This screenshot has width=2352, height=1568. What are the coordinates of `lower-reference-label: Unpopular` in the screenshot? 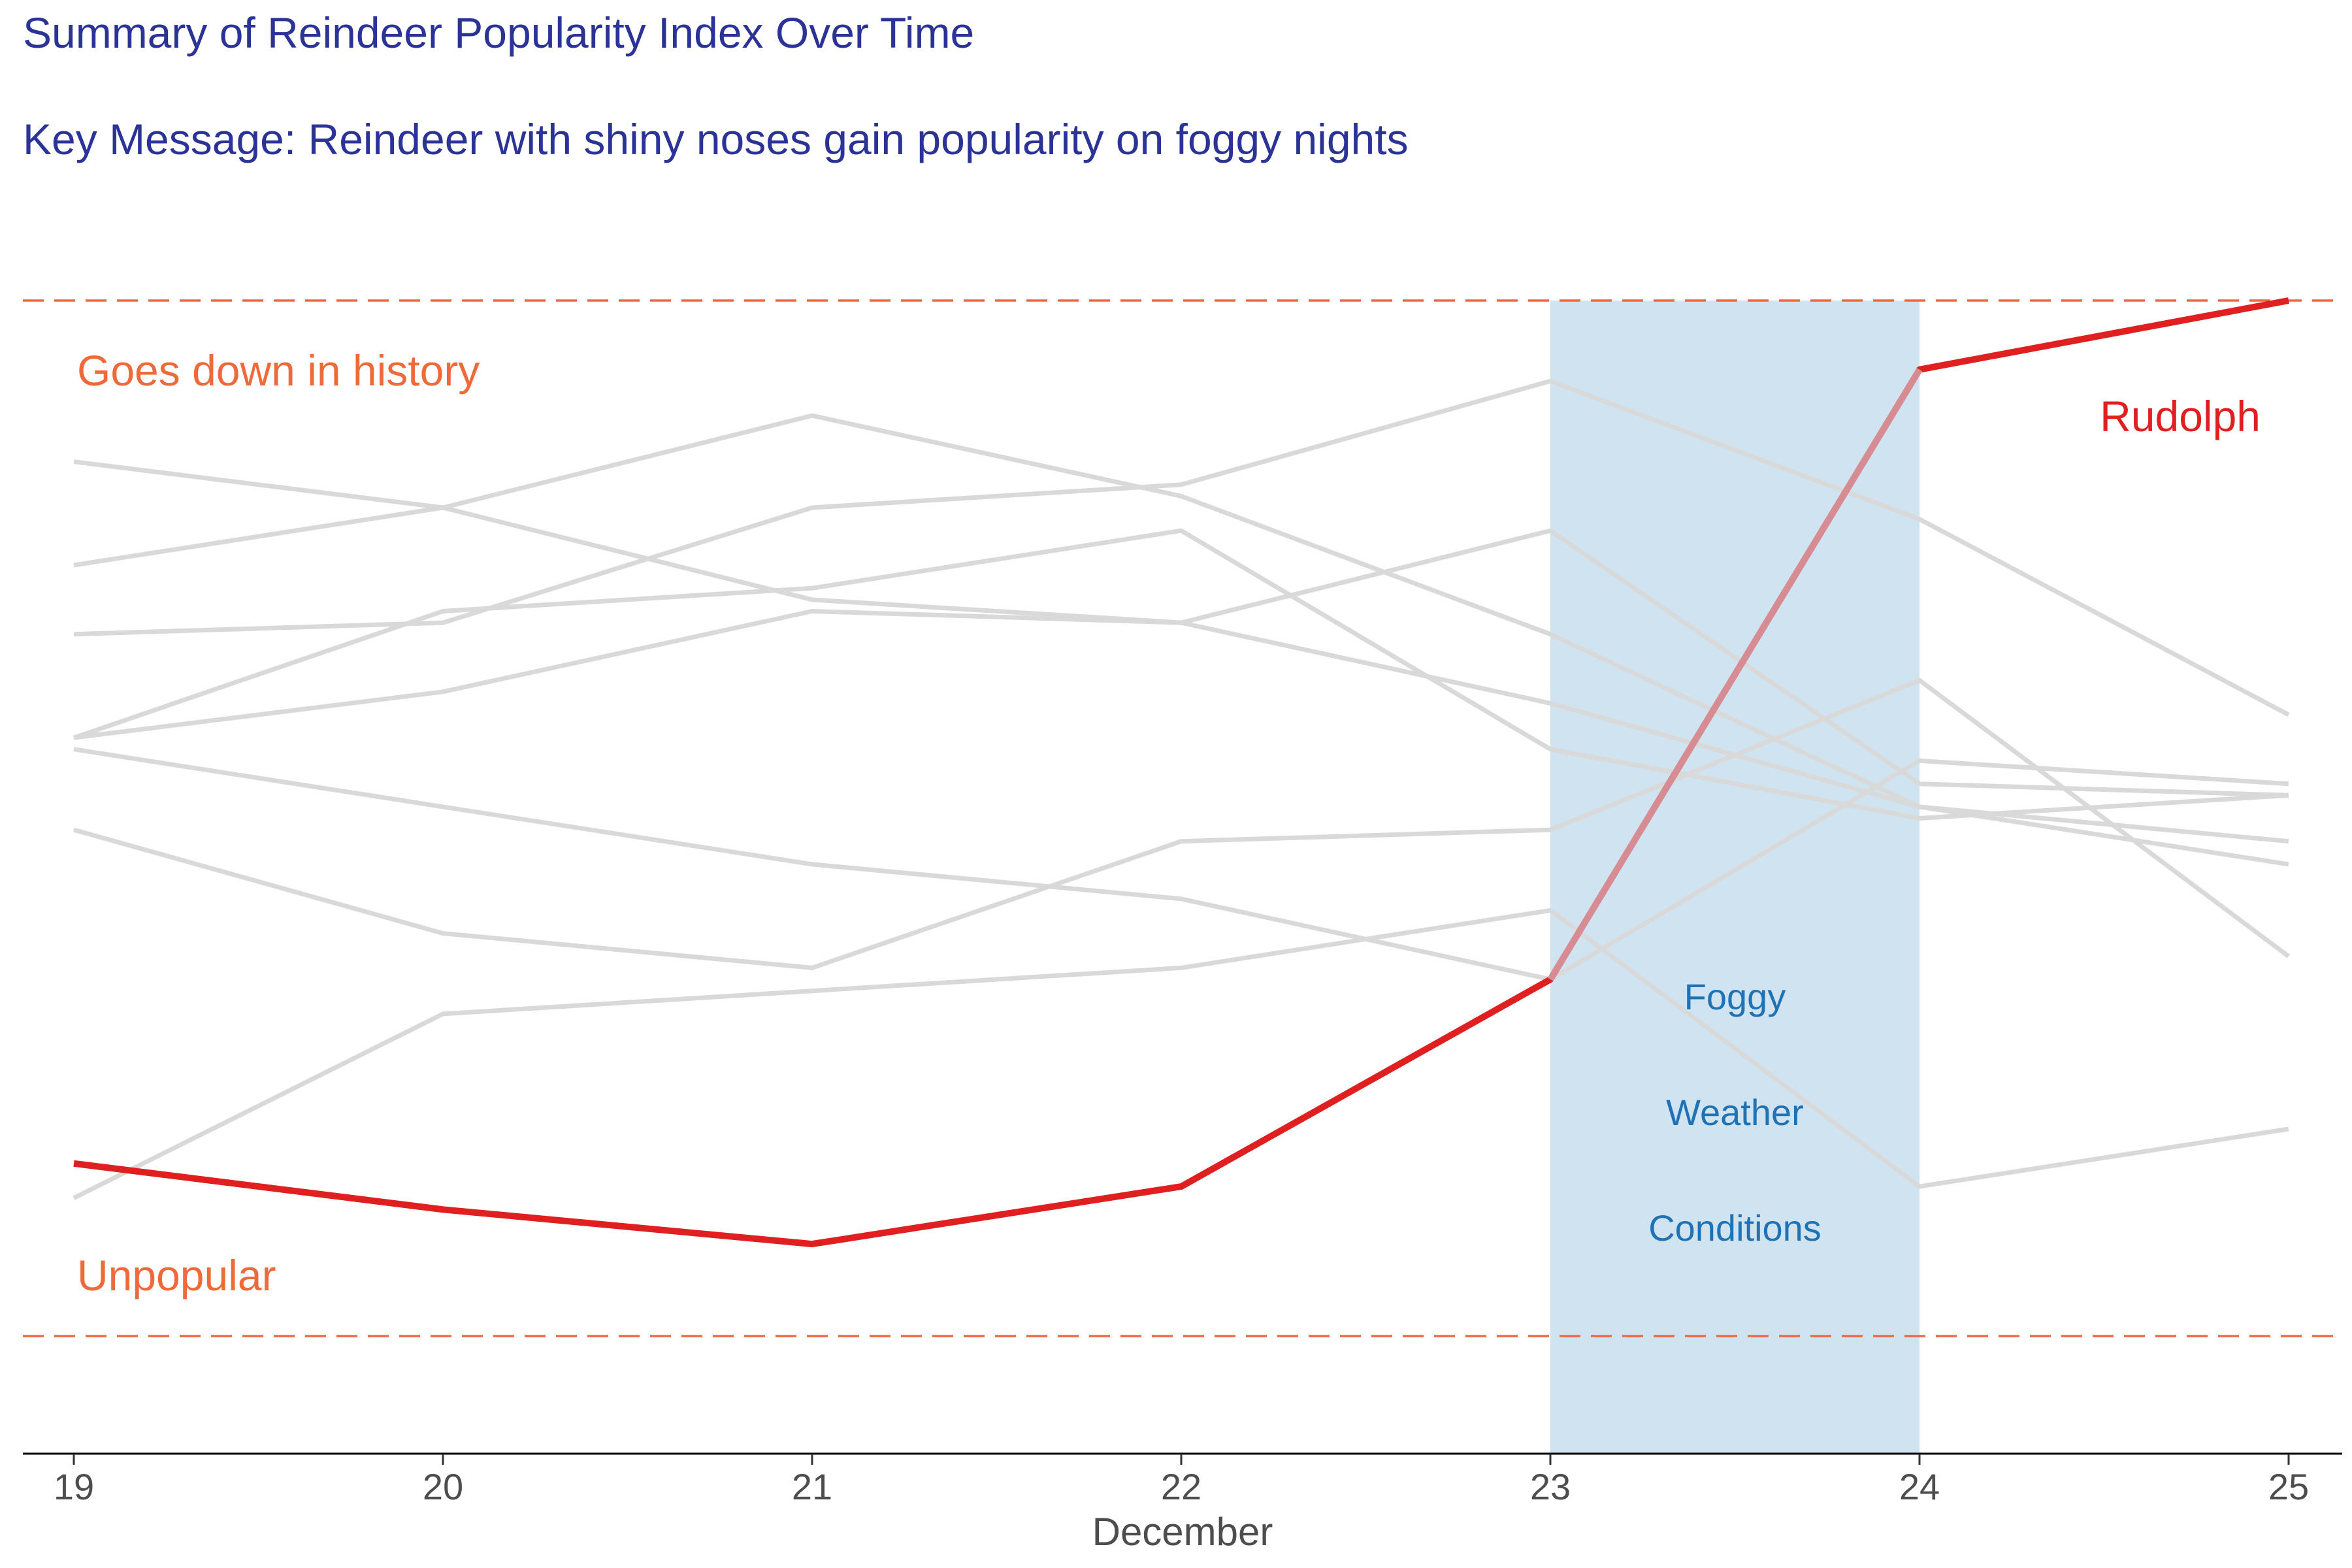 It's located at (176, 1275).